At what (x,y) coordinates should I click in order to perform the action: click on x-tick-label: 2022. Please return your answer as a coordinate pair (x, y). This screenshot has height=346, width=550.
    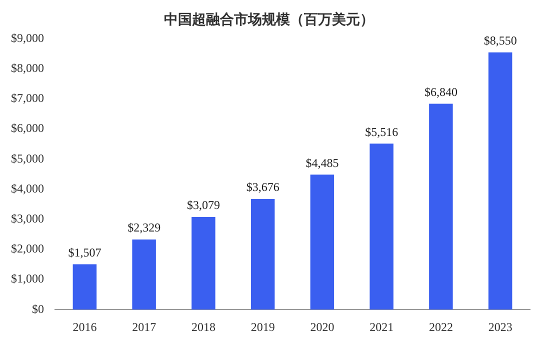
    Looking at the image, I should click on (440, 327).